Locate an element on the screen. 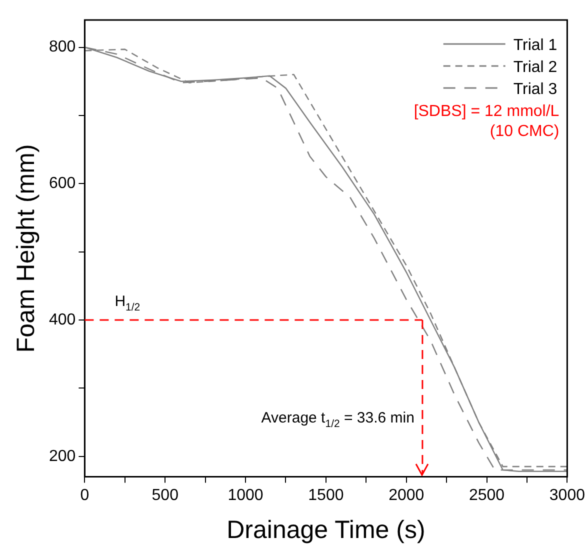  x-tick-label: 3000 is located at coordinates (567, 495).